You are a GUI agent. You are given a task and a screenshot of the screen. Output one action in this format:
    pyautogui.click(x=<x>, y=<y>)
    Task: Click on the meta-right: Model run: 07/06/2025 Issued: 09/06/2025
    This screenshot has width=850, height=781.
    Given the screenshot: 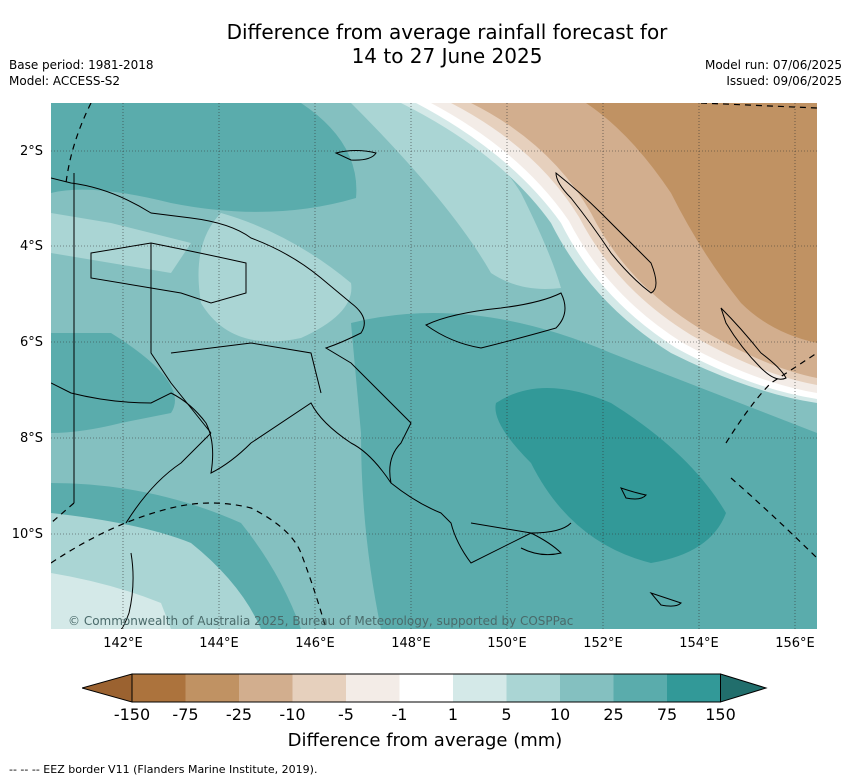 What is the action you would take?
    pyautogui.click(x=773, y=73)
    